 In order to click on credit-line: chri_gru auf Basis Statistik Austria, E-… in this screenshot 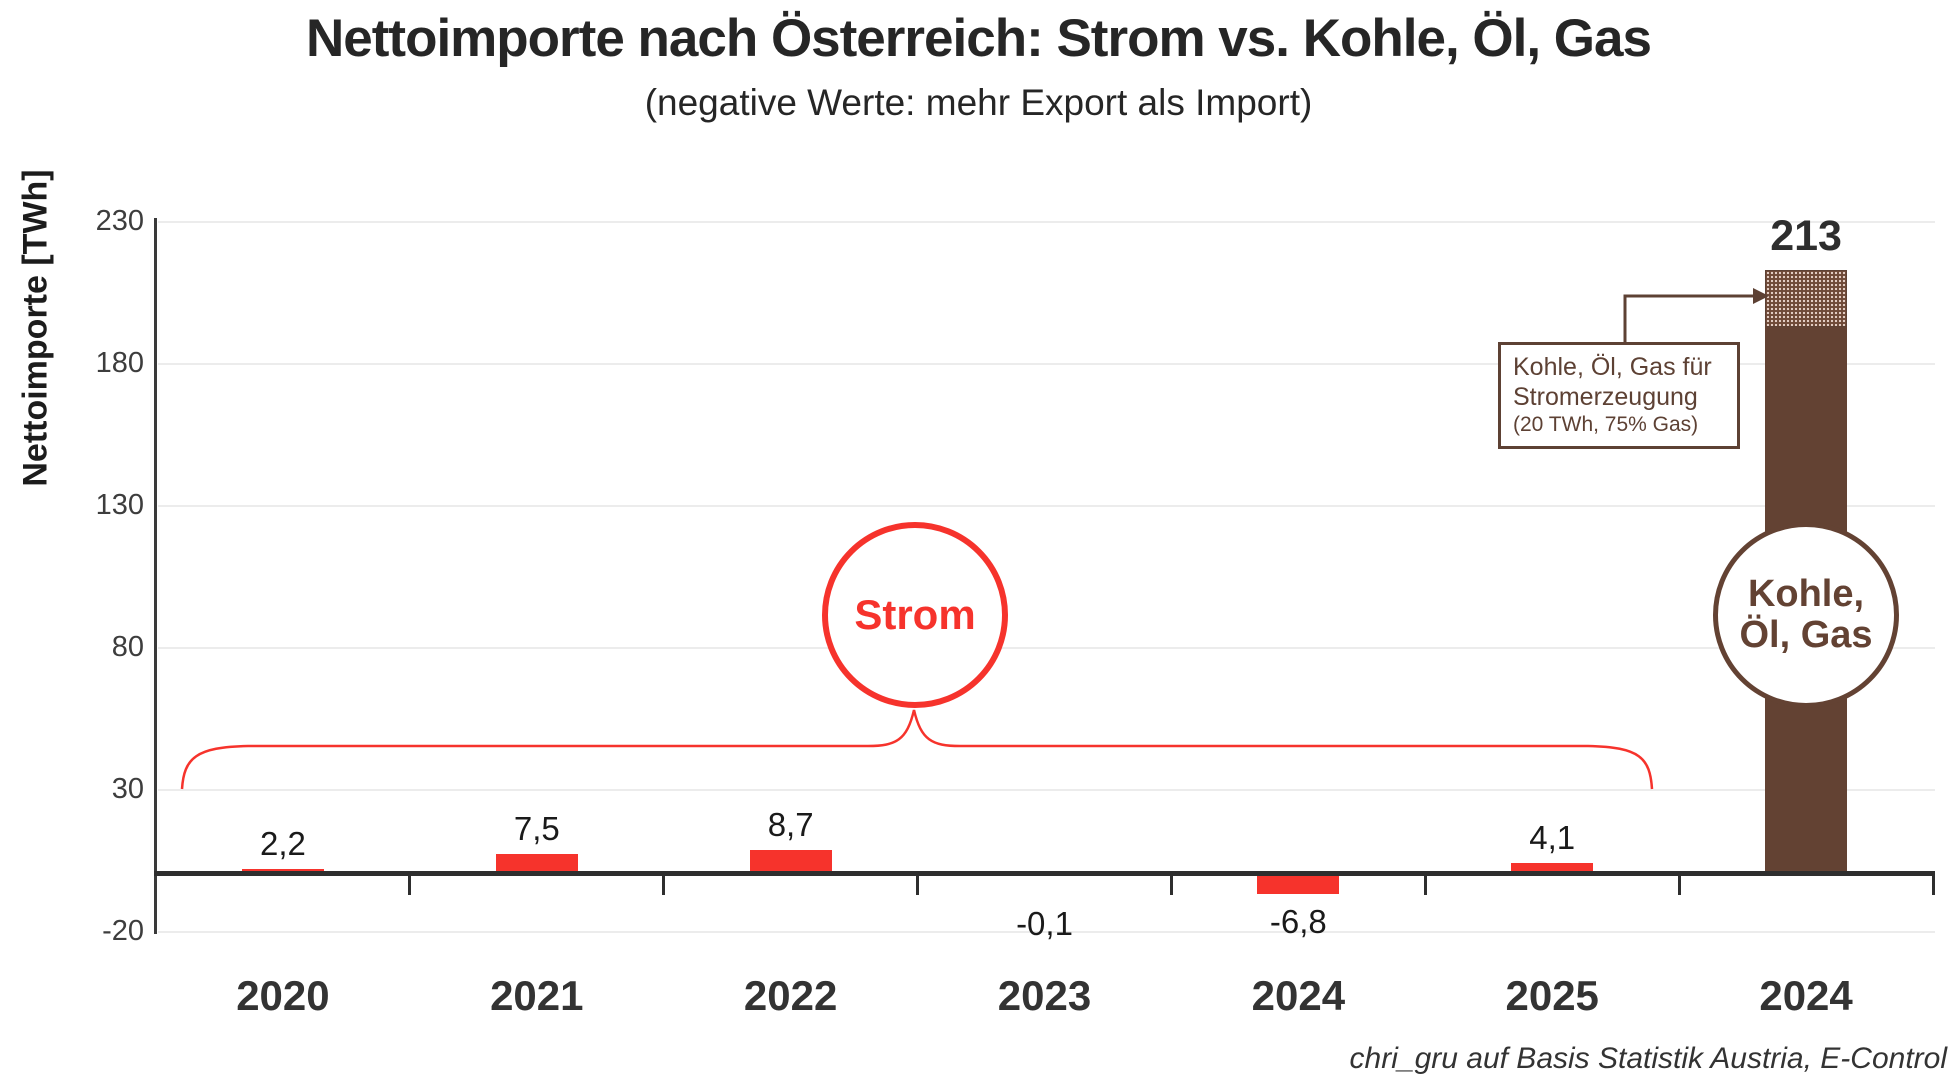, I will do `click(1648, 1058)`.